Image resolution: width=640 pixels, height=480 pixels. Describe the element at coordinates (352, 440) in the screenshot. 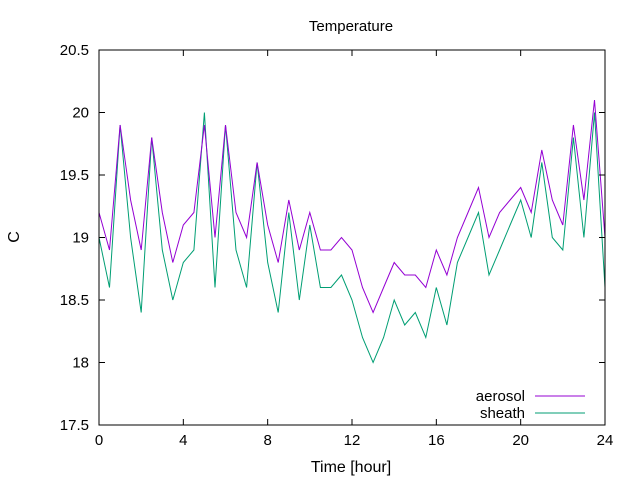

I see `x-tick-label: 12` at that location.